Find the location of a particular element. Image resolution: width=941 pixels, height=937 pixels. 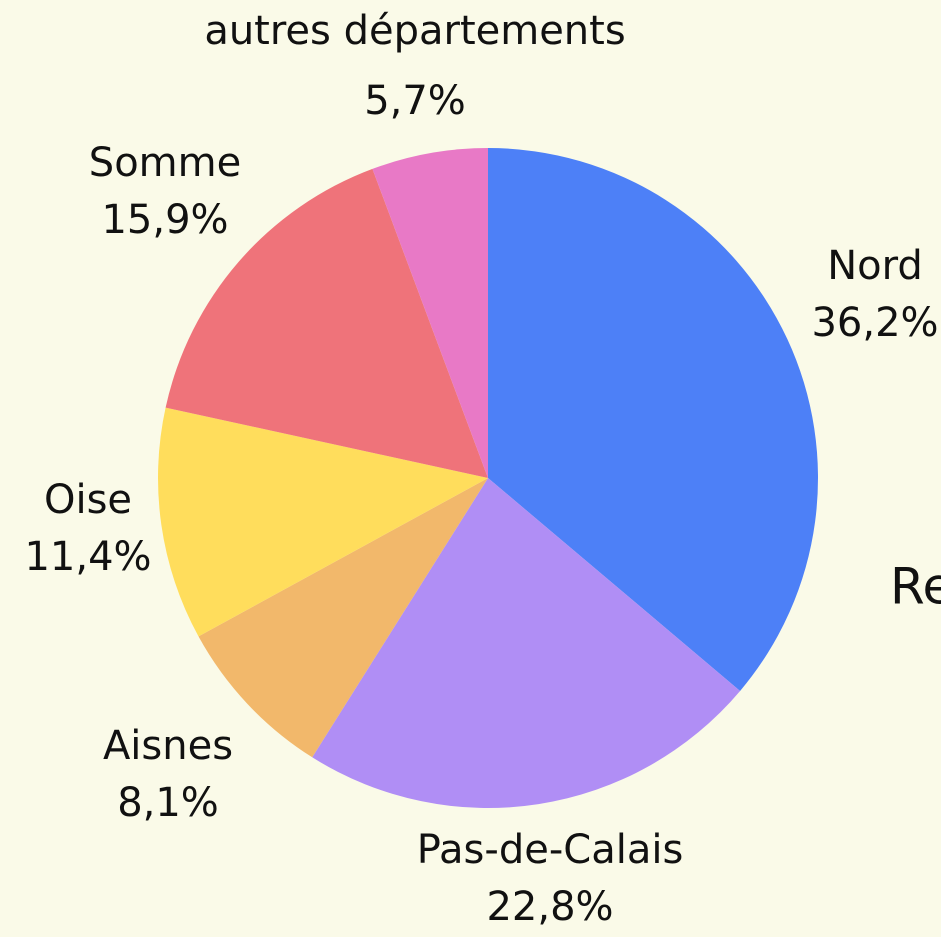

slice-label: Pas-de-Calais is located at coordinates (550, 850).